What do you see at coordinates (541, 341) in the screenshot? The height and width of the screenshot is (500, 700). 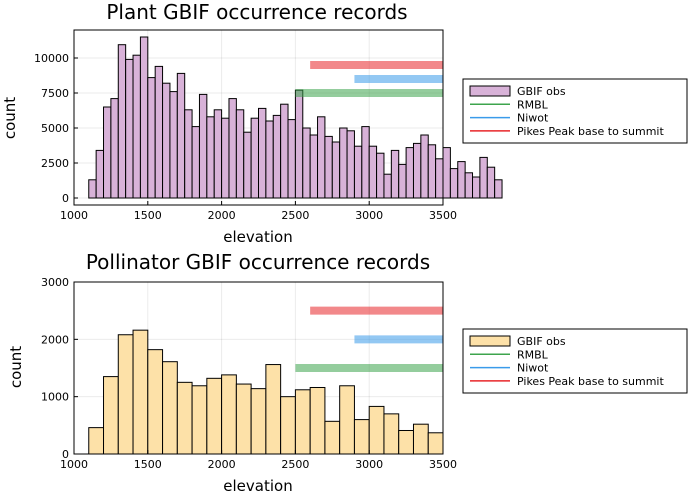 I see `pollinator-legend-label: GBIF obs` at bounding box center [541, 341].